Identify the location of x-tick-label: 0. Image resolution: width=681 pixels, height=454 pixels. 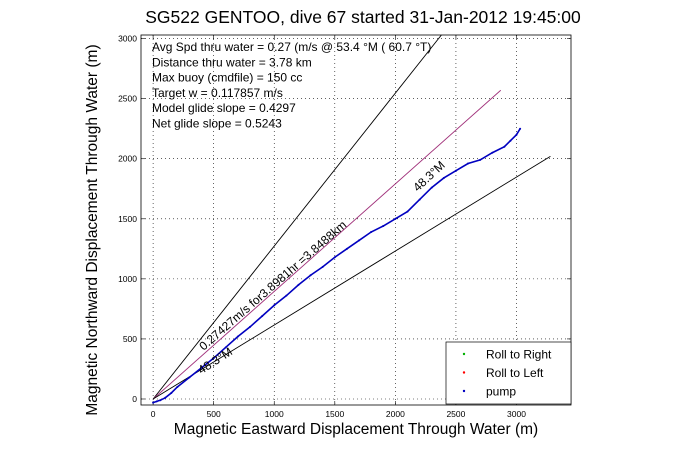
(153, 414).